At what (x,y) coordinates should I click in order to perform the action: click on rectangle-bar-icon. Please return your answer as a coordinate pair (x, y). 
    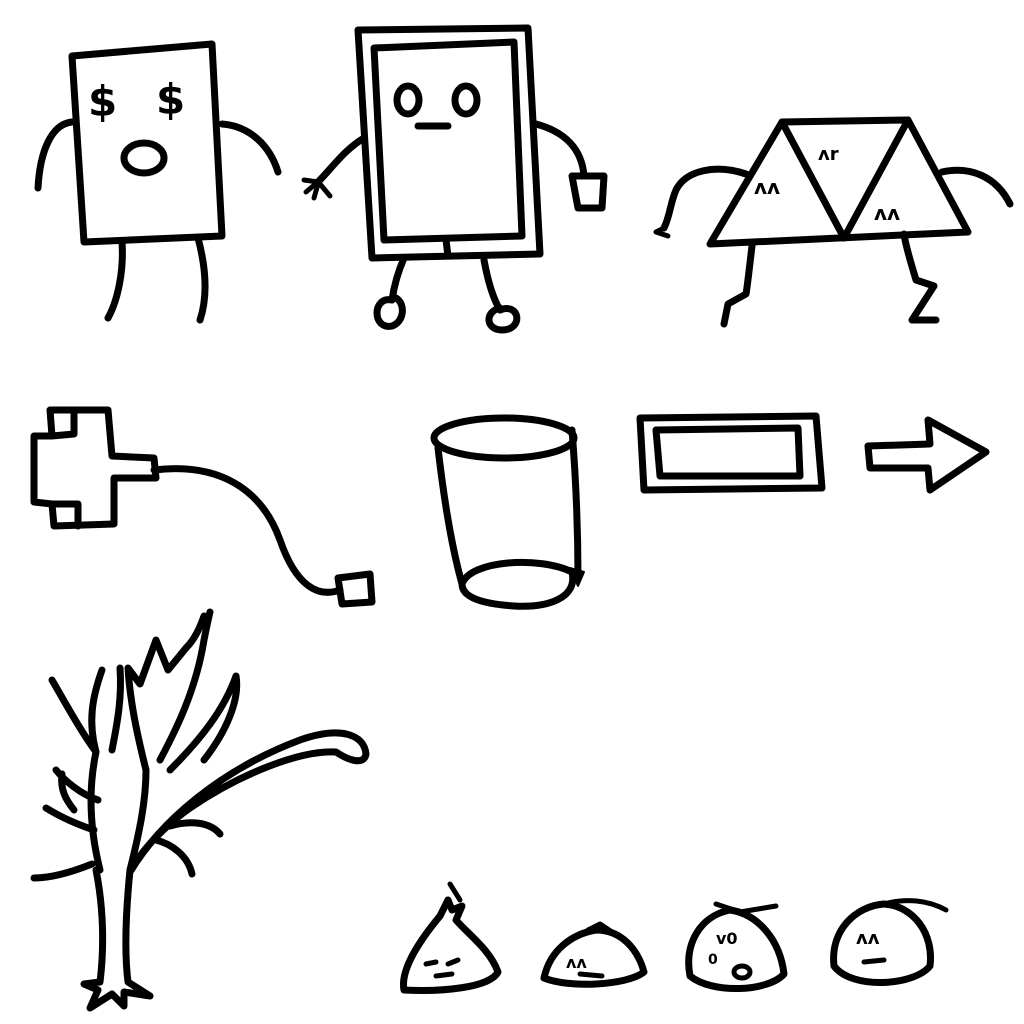
    Looking at the image, I should click on (731, 453).